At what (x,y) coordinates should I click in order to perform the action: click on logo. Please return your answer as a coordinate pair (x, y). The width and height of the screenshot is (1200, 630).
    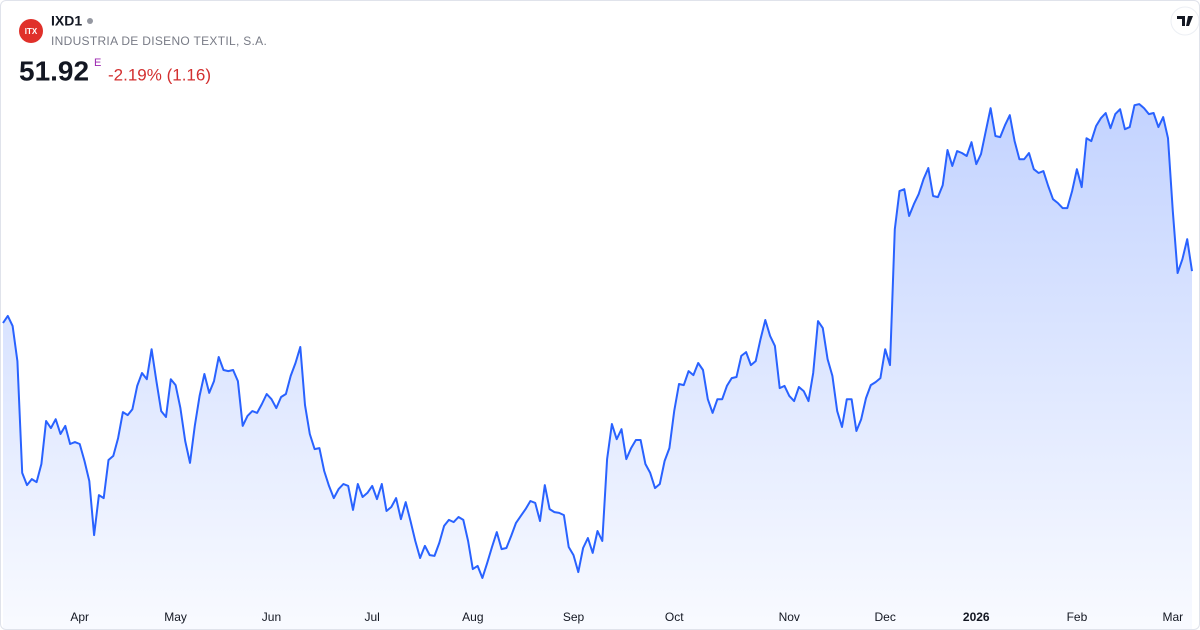
    Looking at the image, I should click on (31, 31).